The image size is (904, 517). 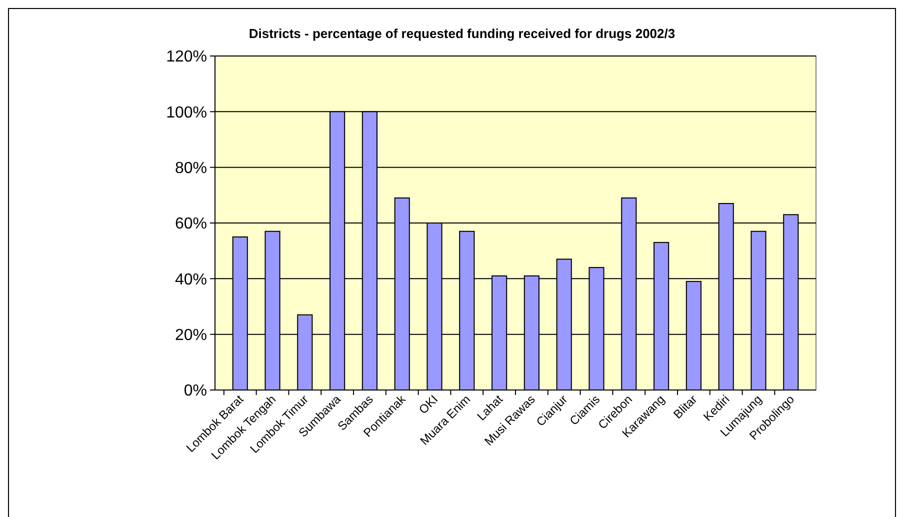 I want to click on y-tick-label: 80%, so click(x=190, y=168).